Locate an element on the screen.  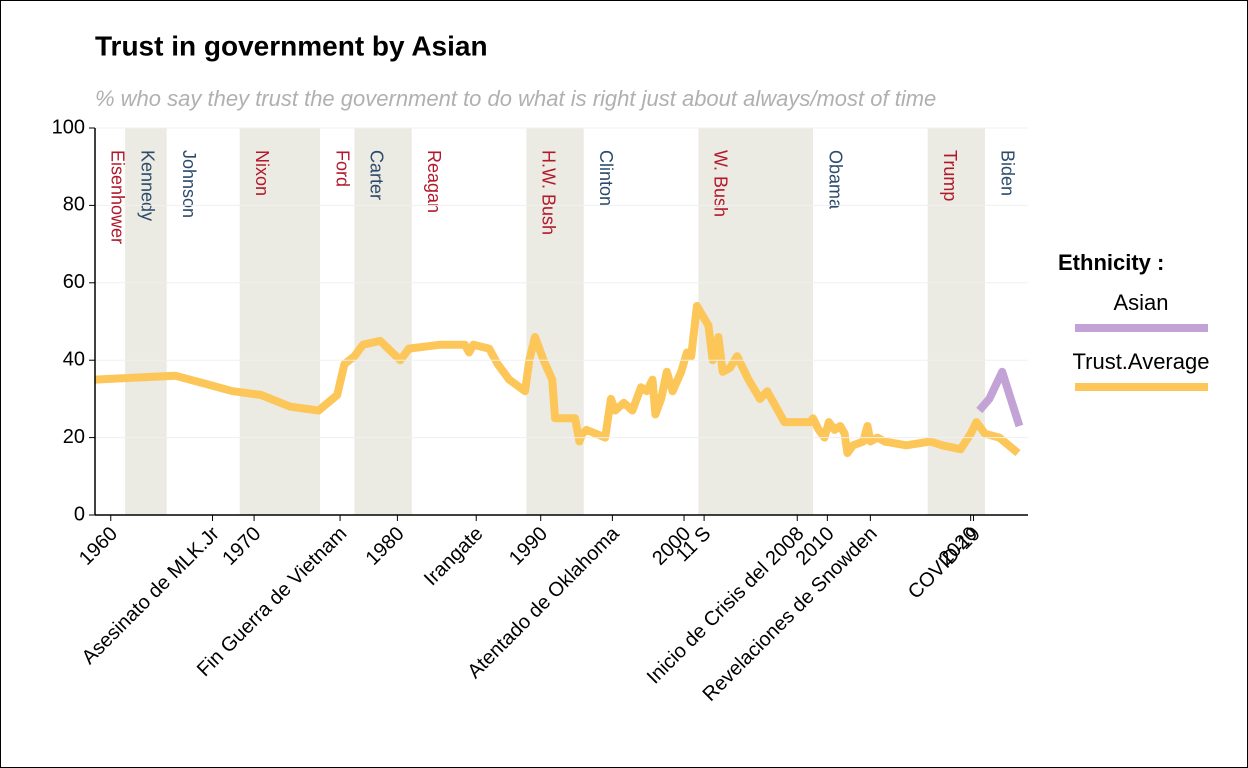
president-label: Ford is located at coordinates (342, 168).